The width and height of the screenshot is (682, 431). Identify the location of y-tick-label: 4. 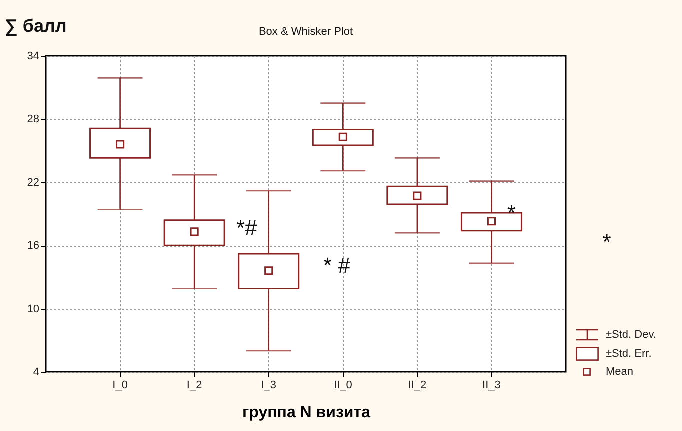
(36, 372).